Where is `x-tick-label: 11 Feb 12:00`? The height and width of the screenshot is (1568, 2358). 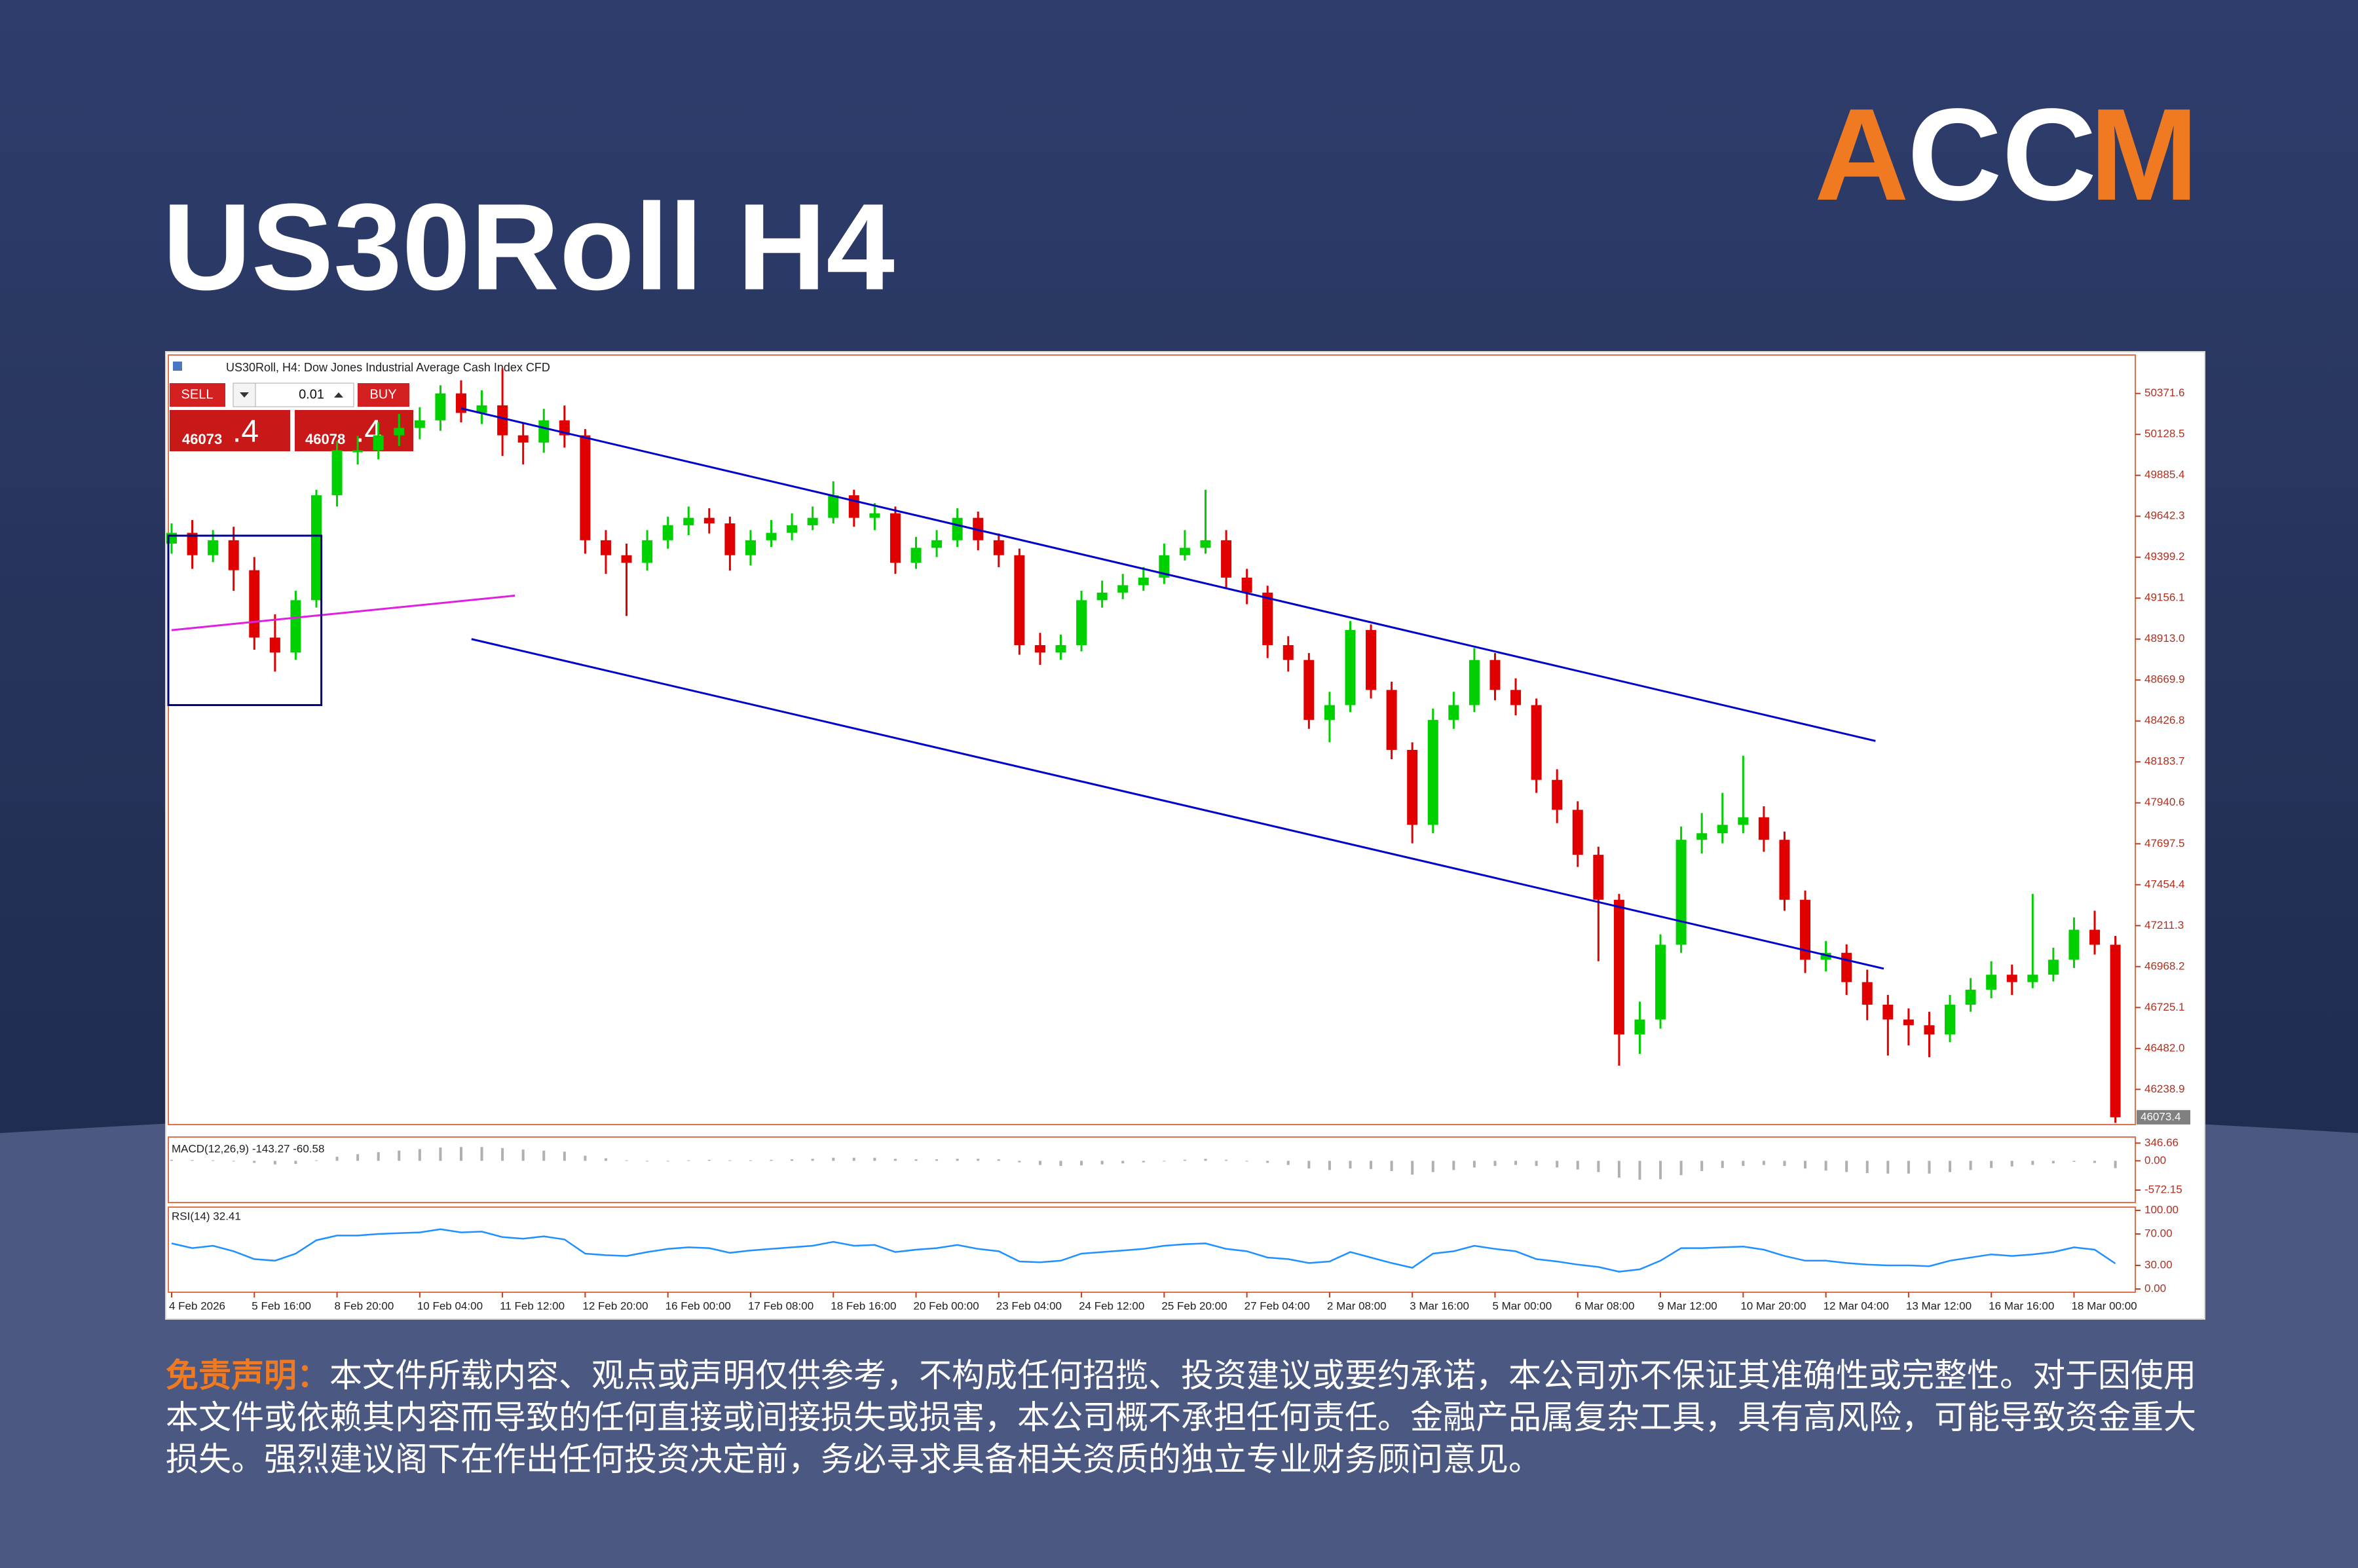 x-tick-label: 11 Feb 12:00 is located at coordinates (532, 1305).